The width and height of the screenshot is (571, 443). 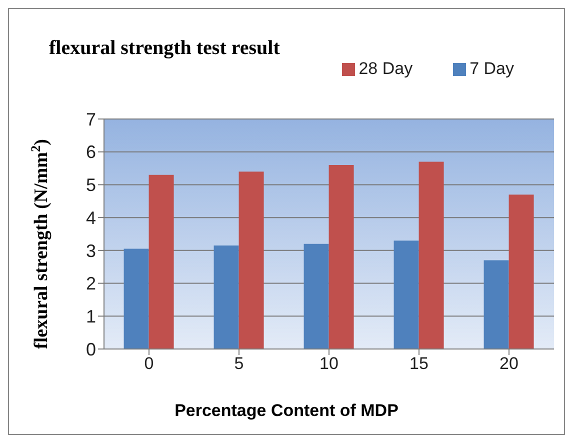 What do you see at coordinates (91, 152) in the screenshot?
I see `y-tick-label: 6` at bounding box center [91, 152].